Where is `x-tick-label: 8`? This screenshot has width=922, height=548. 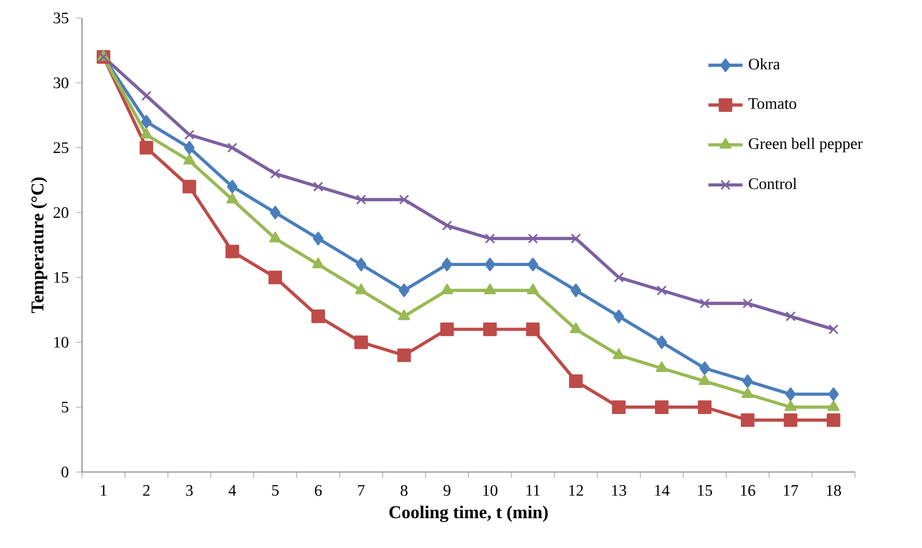 x-tick-label: 8 is located at coordinates (404, 490).